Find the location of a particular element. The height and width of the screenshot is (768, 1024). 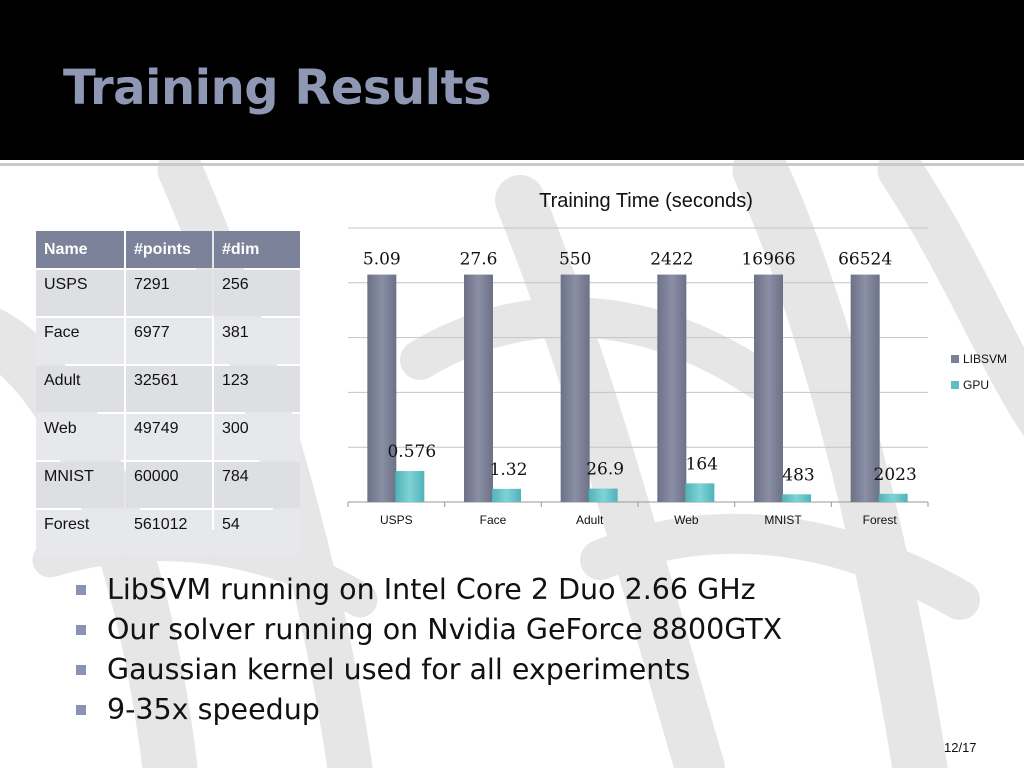

page-number: 12/17 is located at coordinates (960, 747).